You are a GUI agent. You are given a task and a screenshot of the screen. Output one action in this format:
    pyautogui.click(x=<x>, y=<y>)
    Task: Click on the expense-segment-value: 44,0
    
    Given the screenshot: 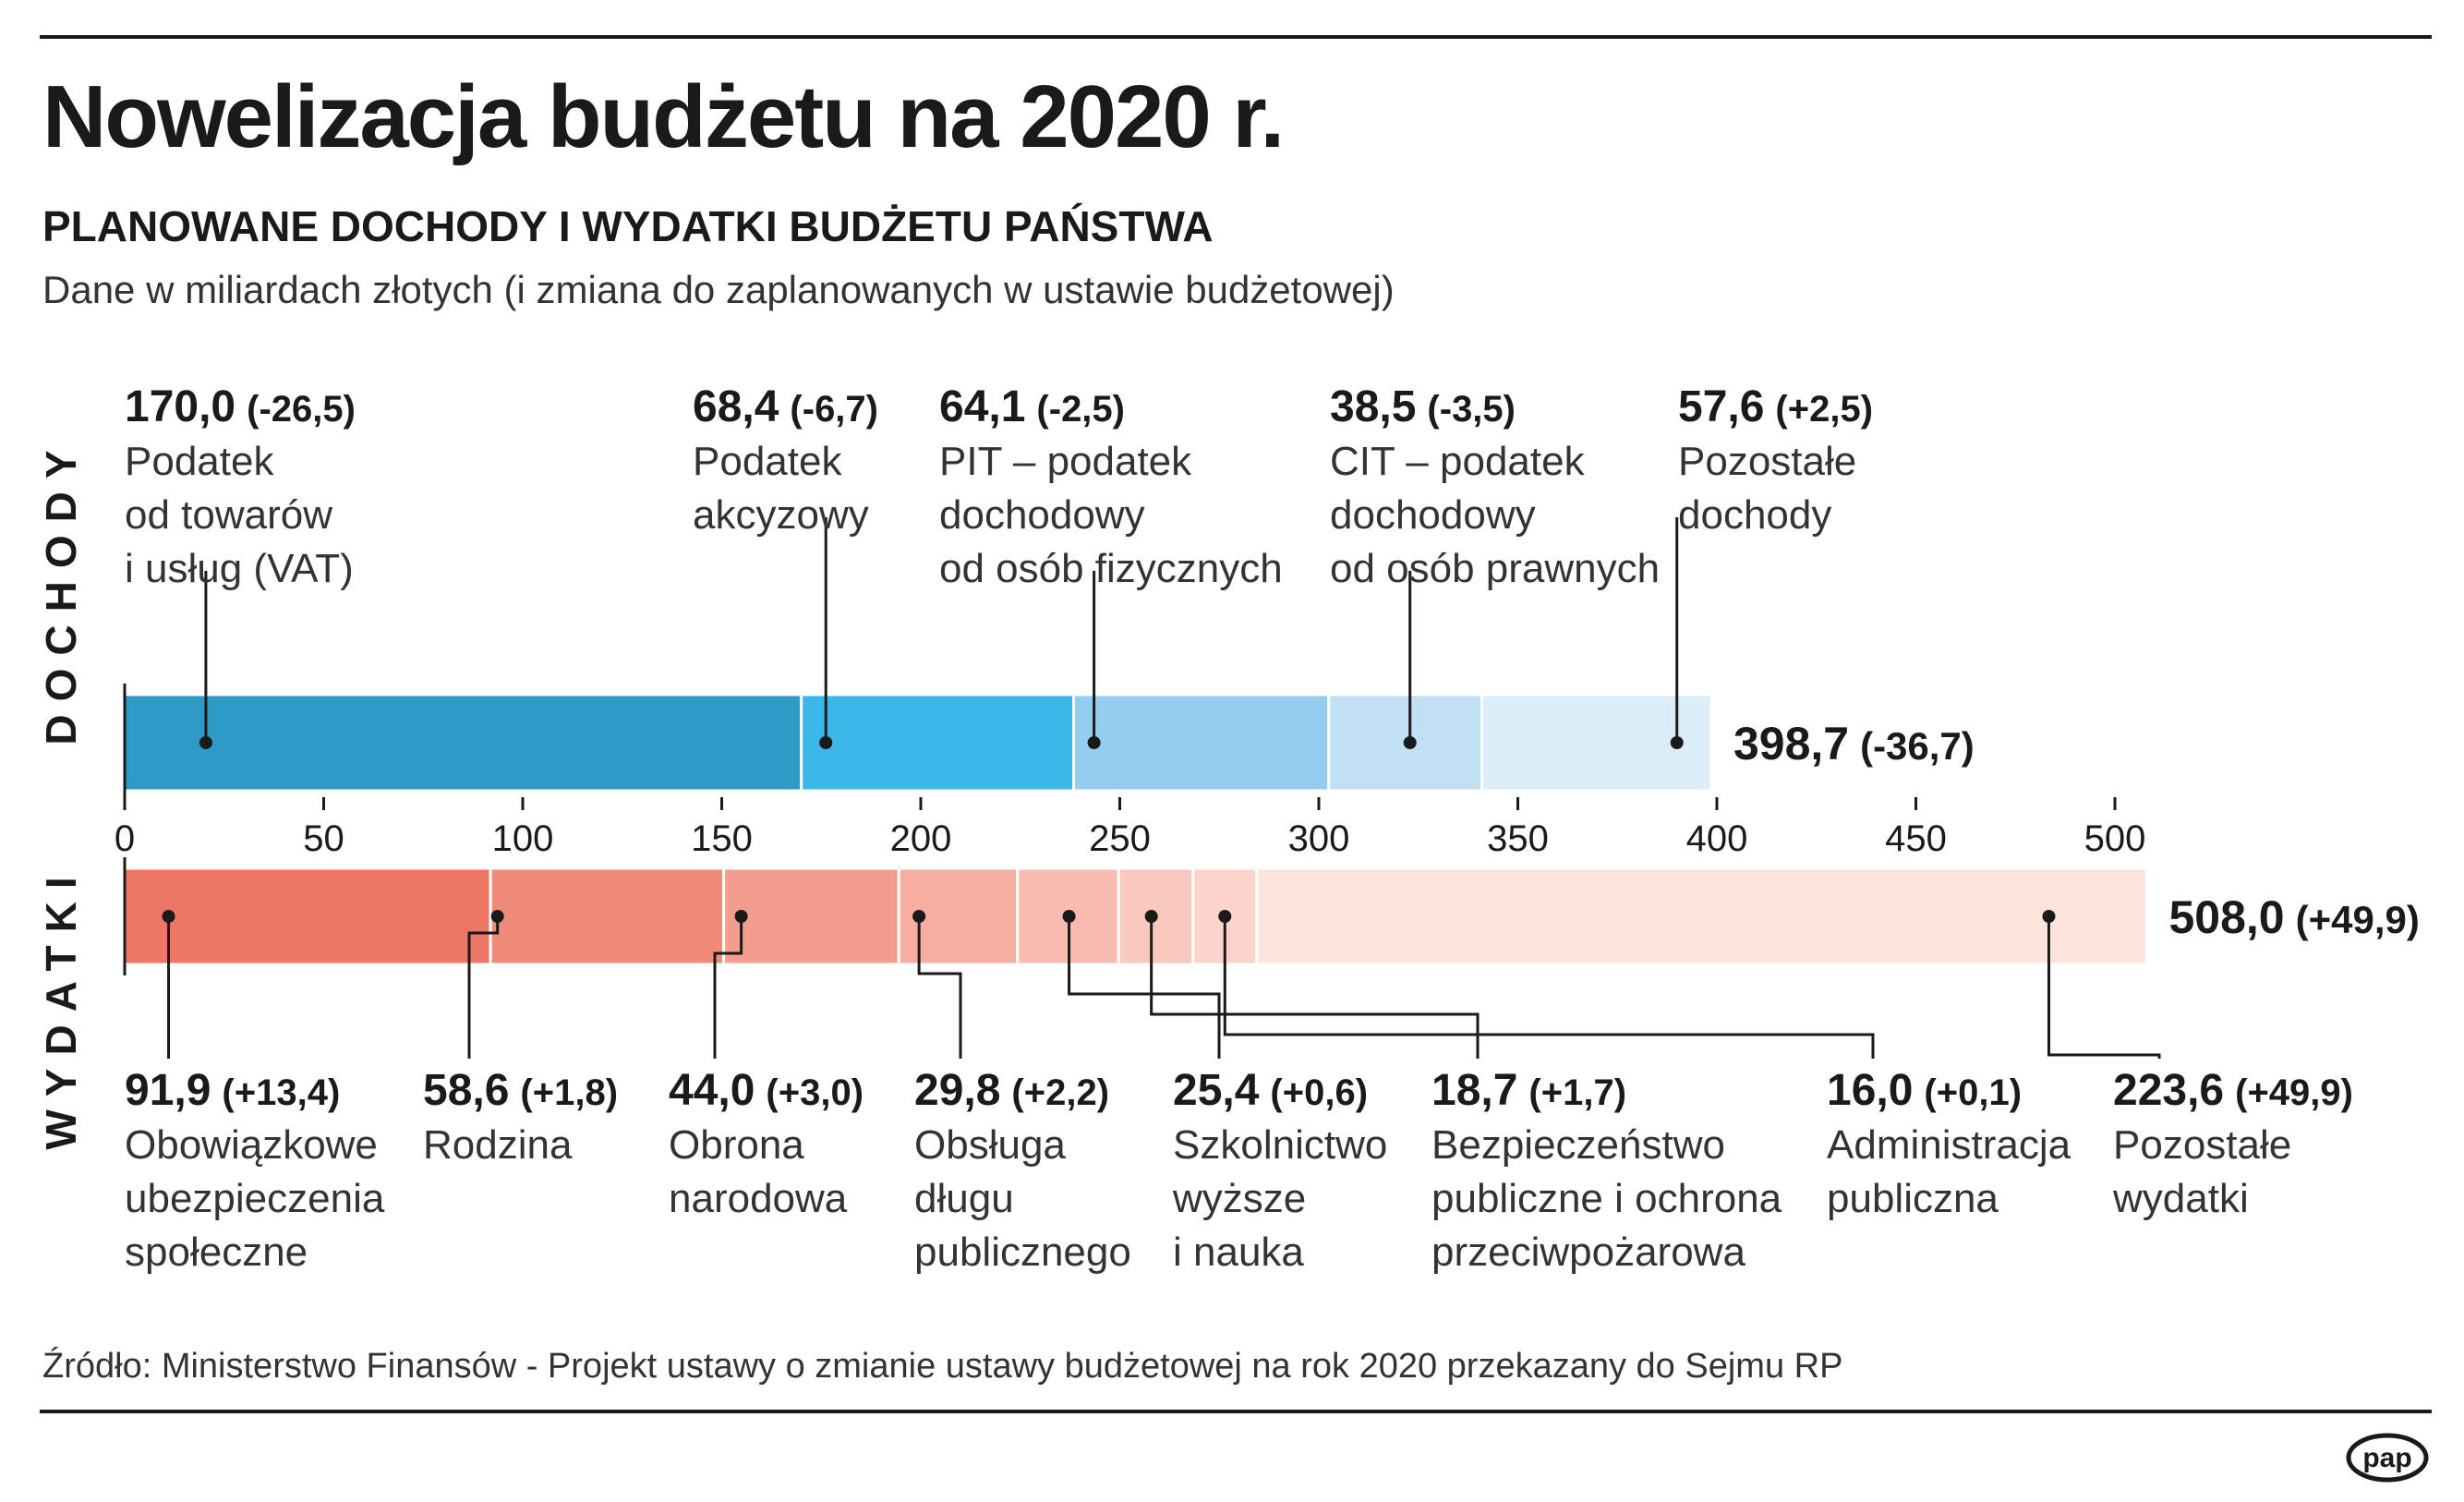 What is the action you would take?
    pyautogui.click(x=712, y=1090)
    